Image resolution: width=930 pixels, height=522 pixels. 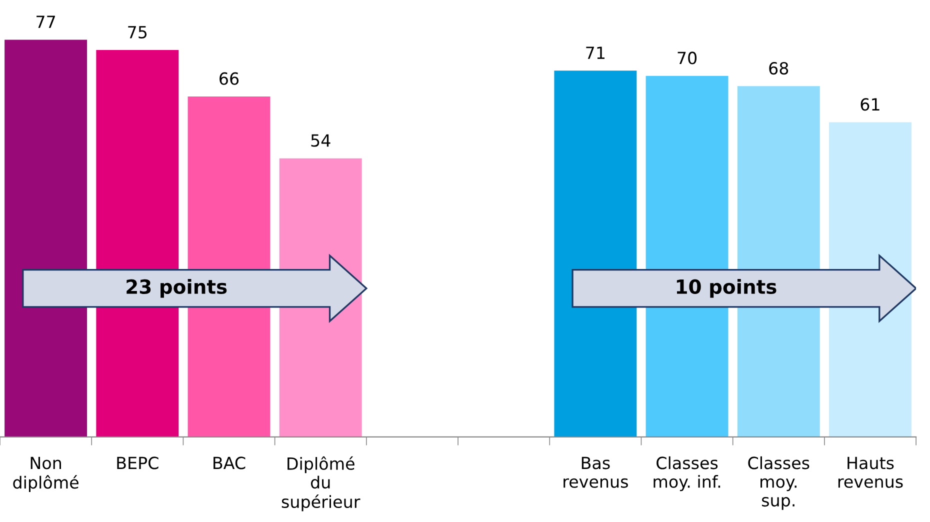 What do you see at coordinates (870, 104) in the screenshot?
I see `data-label: 61` at bounding box center [870, 104].